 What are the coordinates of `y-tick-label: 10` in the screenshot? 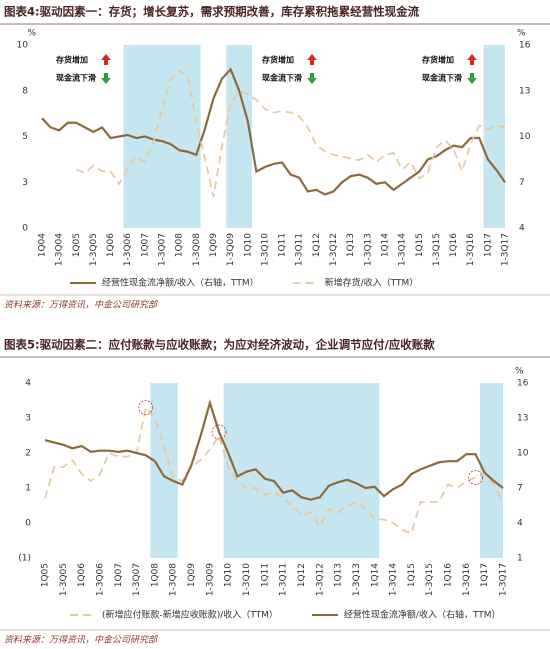 It's located at (23, 46).